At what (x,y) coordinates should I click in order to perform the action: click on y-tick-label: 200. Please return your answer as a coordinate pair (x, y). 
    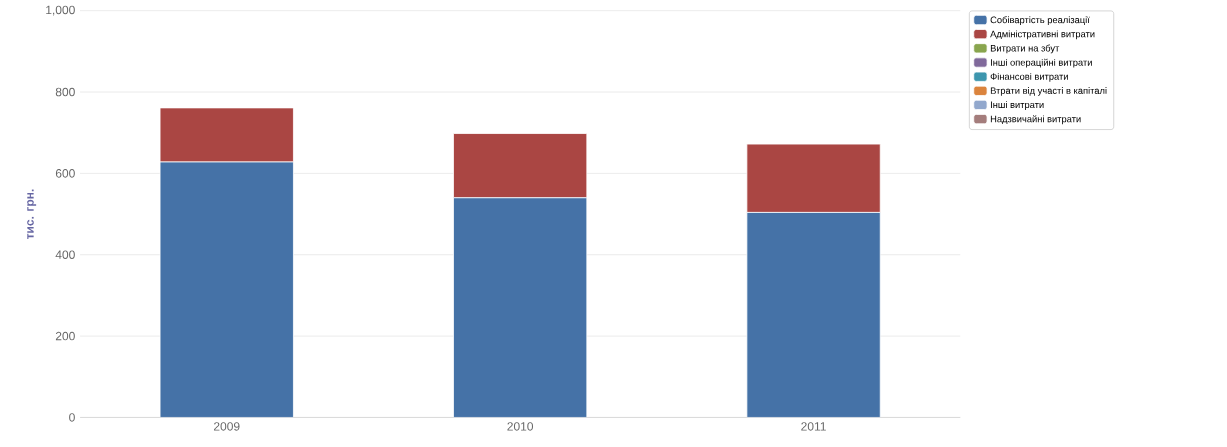
    Looking at the image, I should click on (65, 336).